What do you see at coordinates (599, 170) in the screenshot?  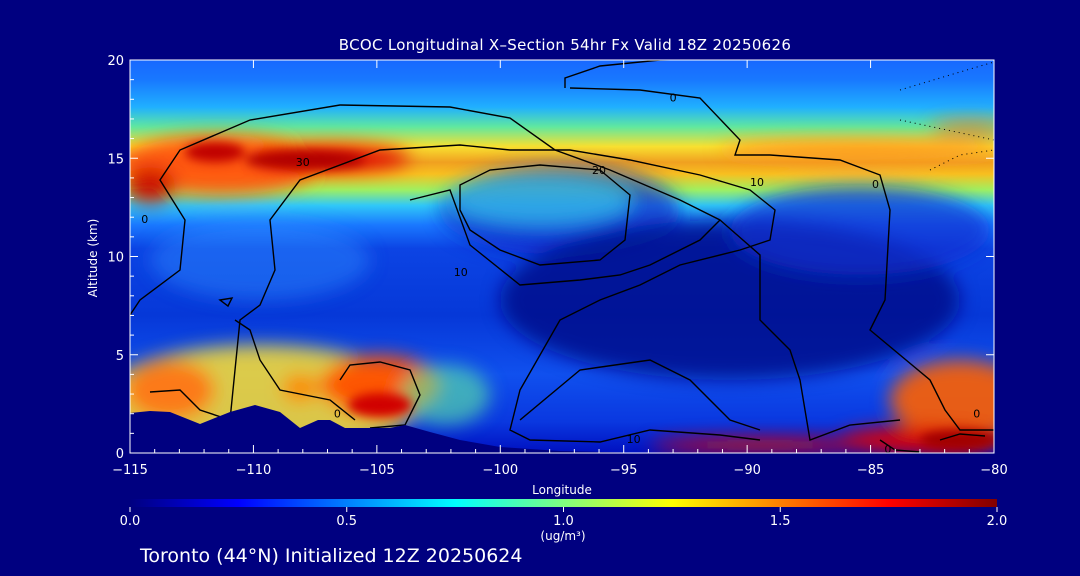 I see `contour-label: 20` at bounding box center [599, 170].